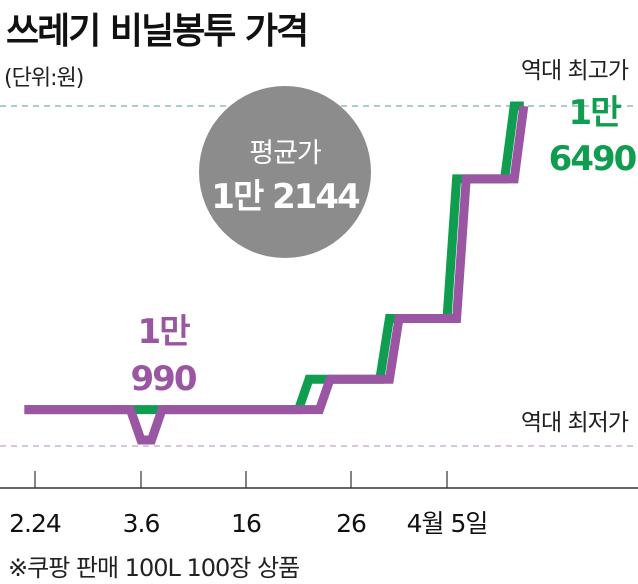  What do you see at coordinates (285, 197) in the screenshot?
I see `average-value: 1만 2144` at bounding box center [285, 197].